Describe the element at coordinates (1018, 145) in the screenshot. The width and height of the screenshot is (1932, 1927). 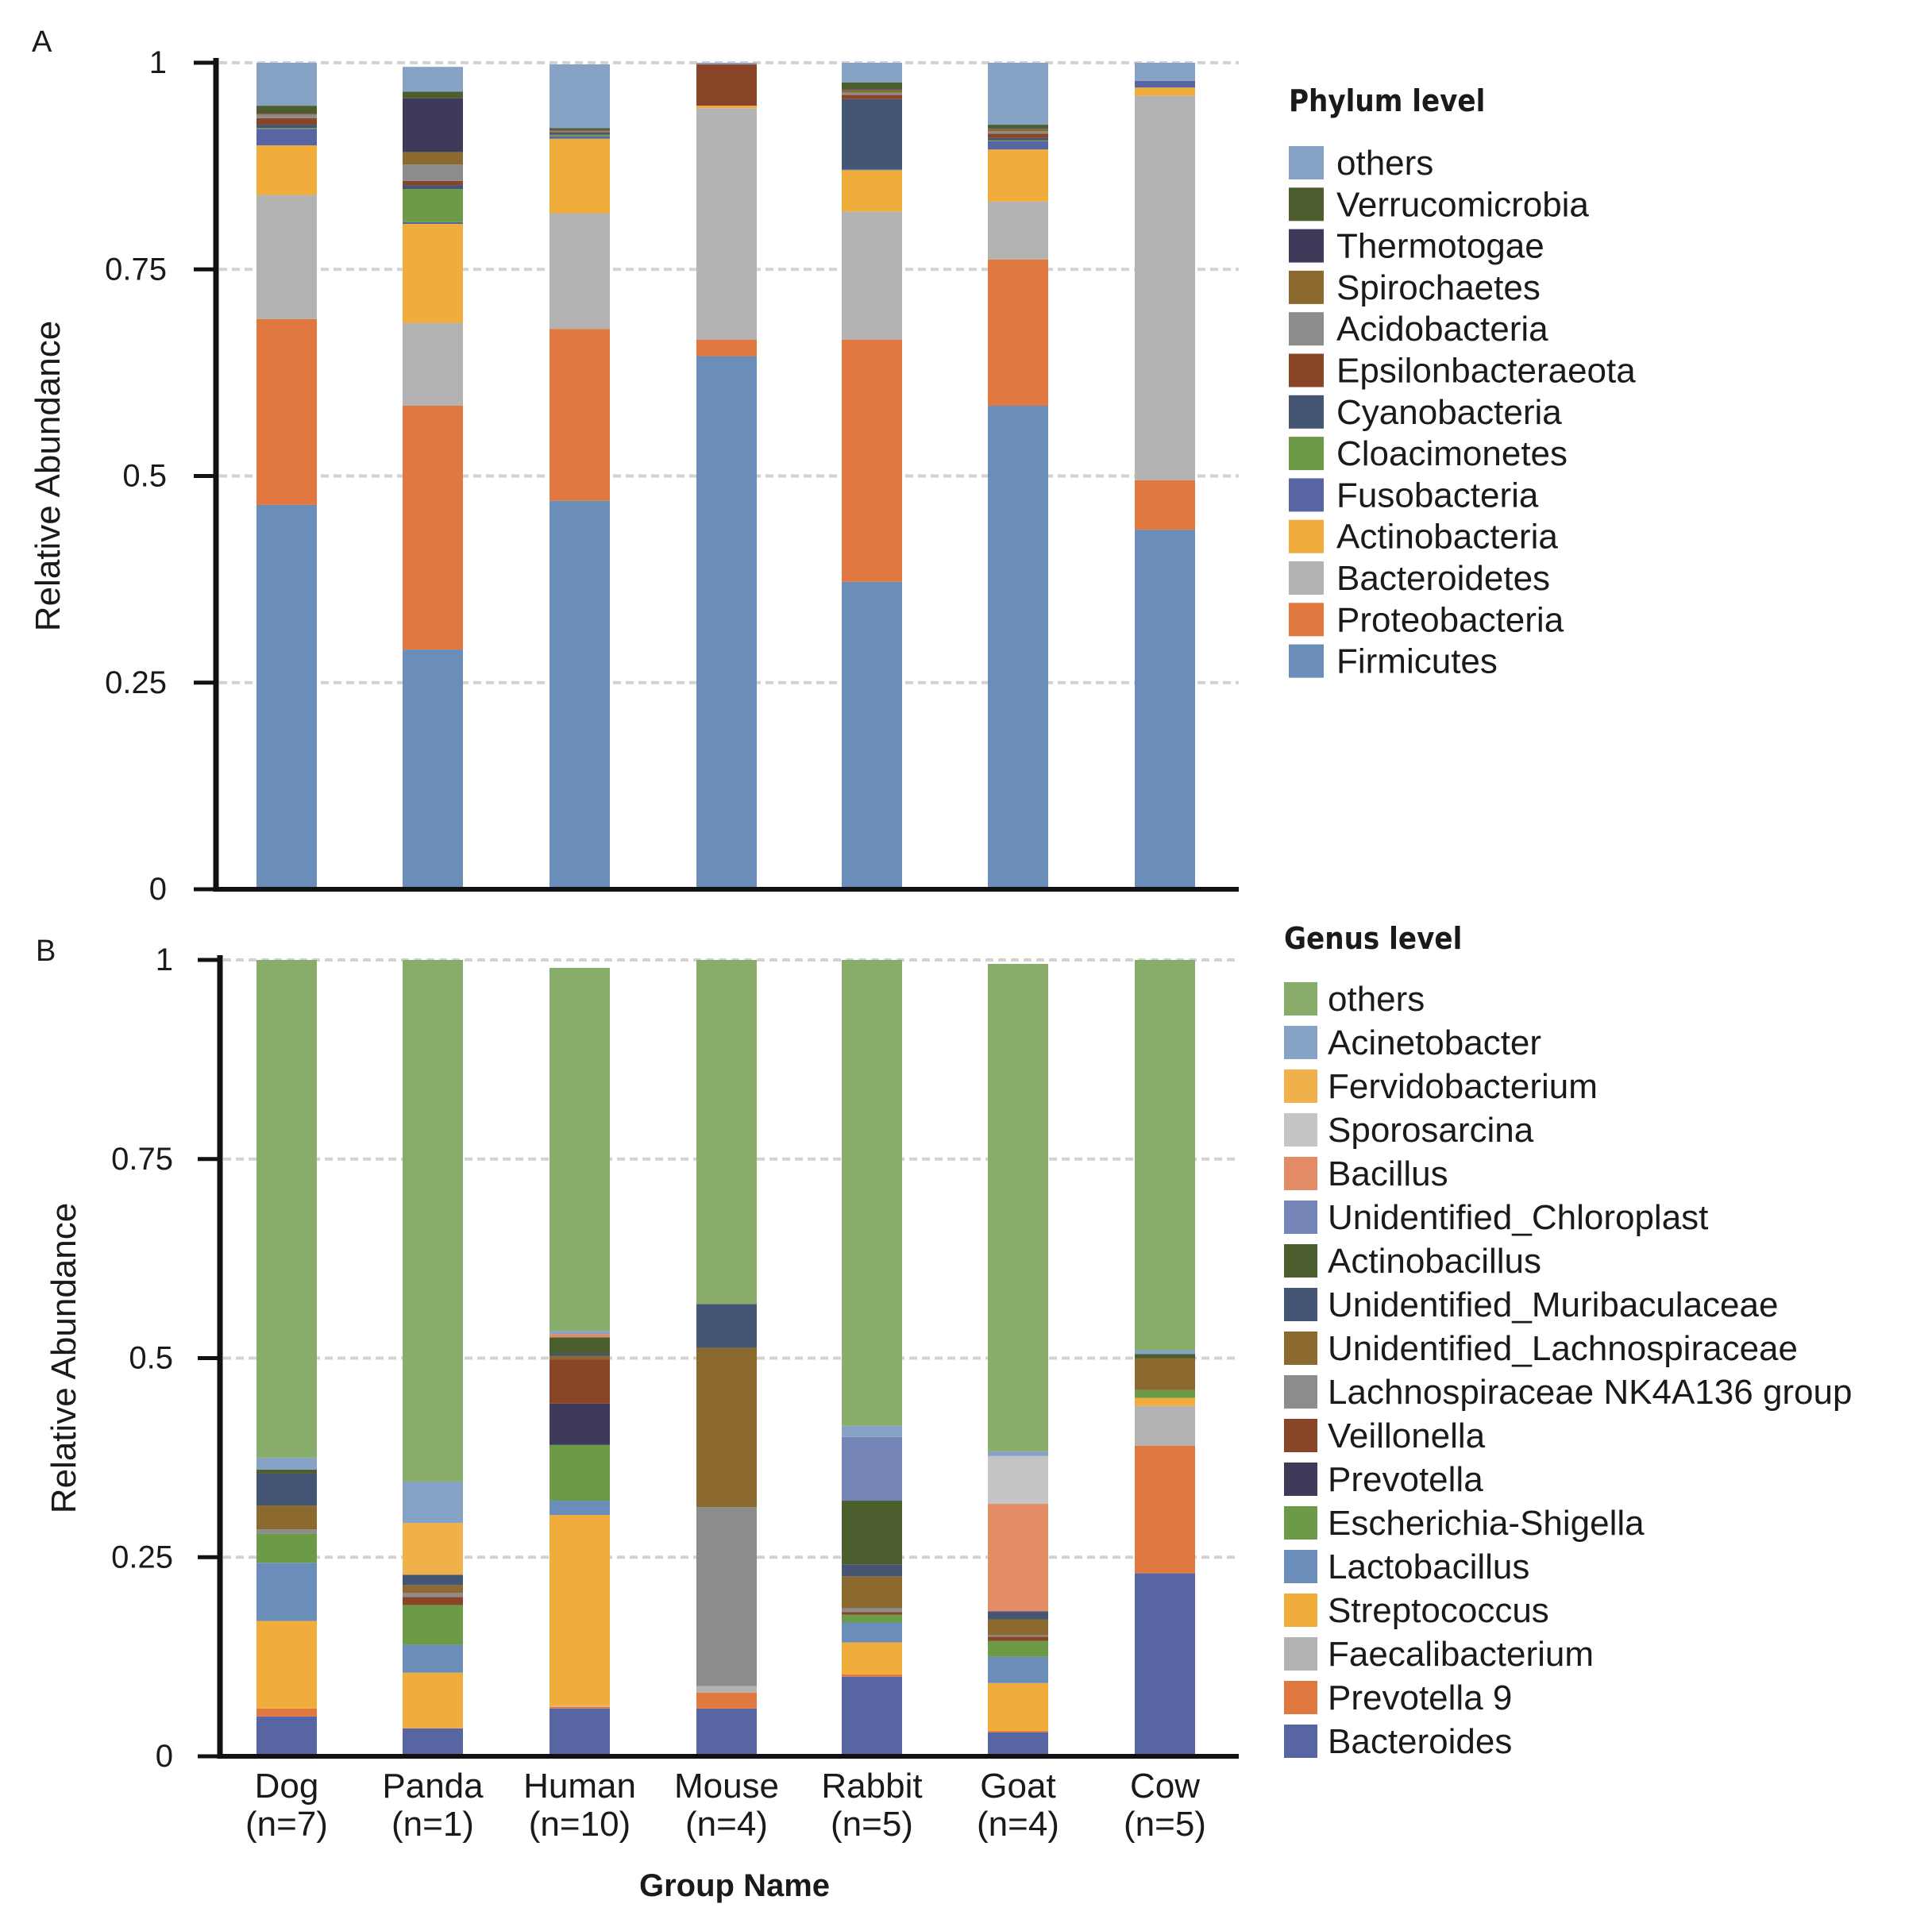
I see `bar-segment-goat-fusobacteria` at that location.